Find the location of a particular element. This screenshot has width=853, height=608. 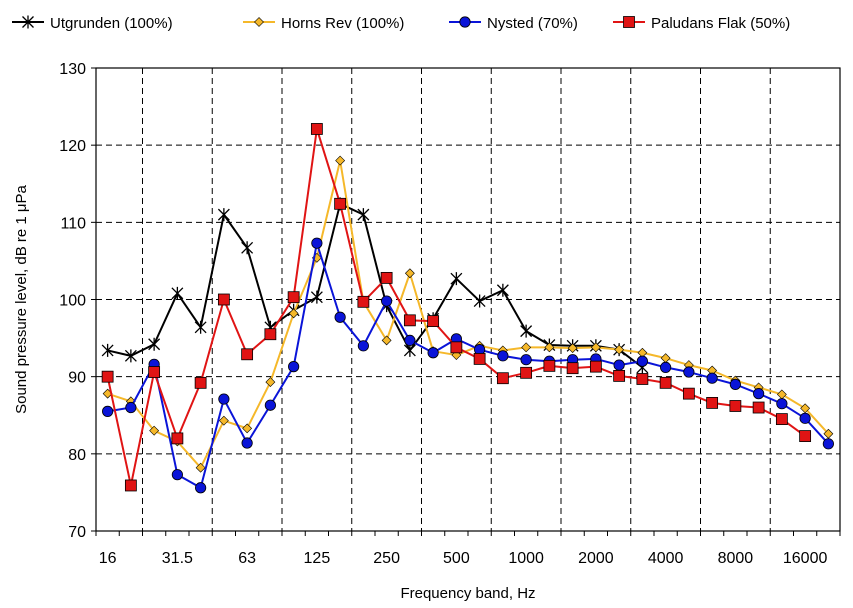

y-tick-label: 110 is located at coordinates (73, 223).